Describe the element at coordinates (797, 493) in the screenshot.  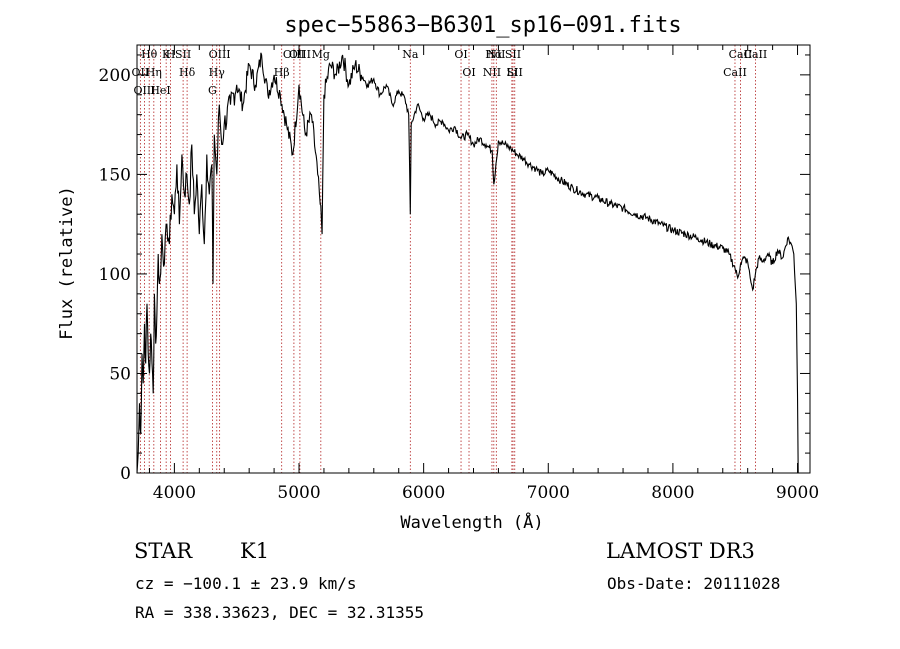
I see `x-tick-label: 9000` at that location.